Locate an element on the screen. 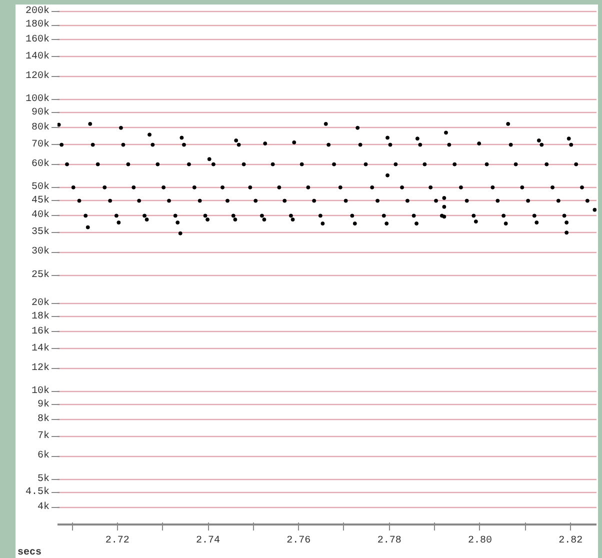 Image resolution: width=602 pixels, height=558 pixels. y-tick-label: 18k is located at coordinates (40, 316).